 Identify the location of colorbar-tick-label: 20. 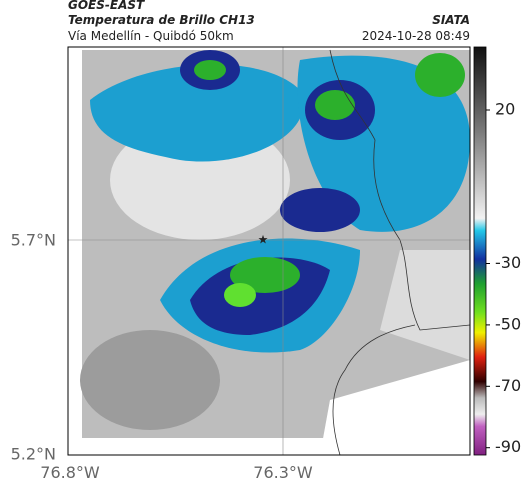
(505, 109).